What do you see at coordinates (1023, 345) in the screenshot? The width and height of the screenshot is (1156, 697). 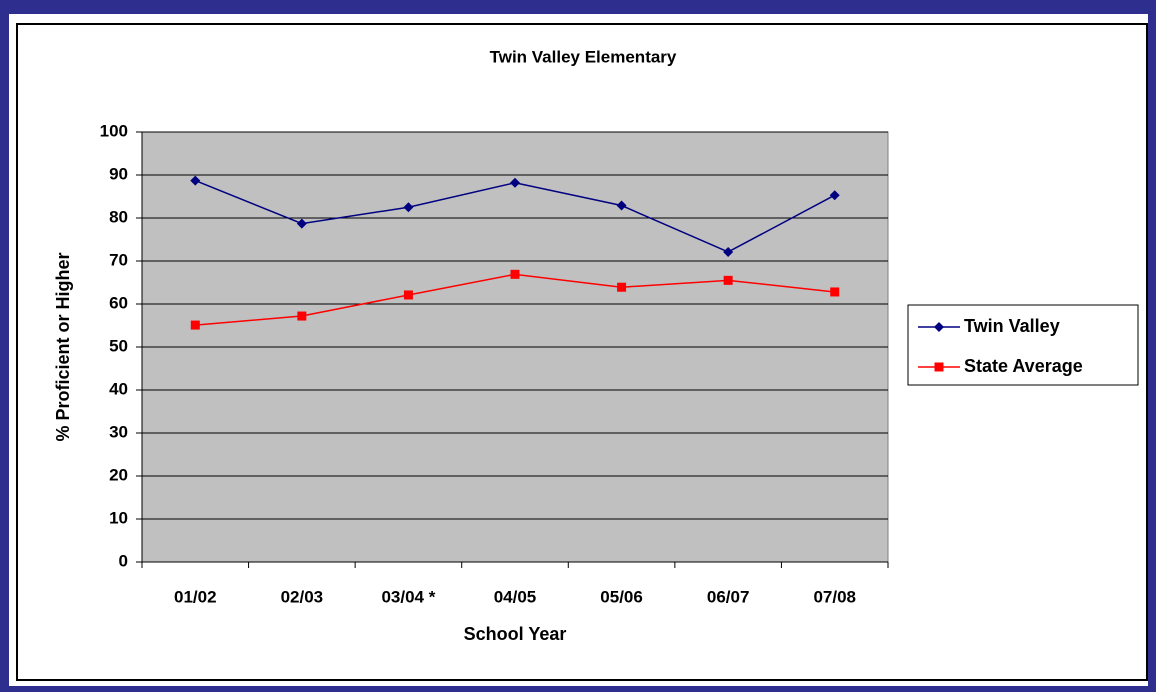 I see `legend` at bounding box center [1023, 345].